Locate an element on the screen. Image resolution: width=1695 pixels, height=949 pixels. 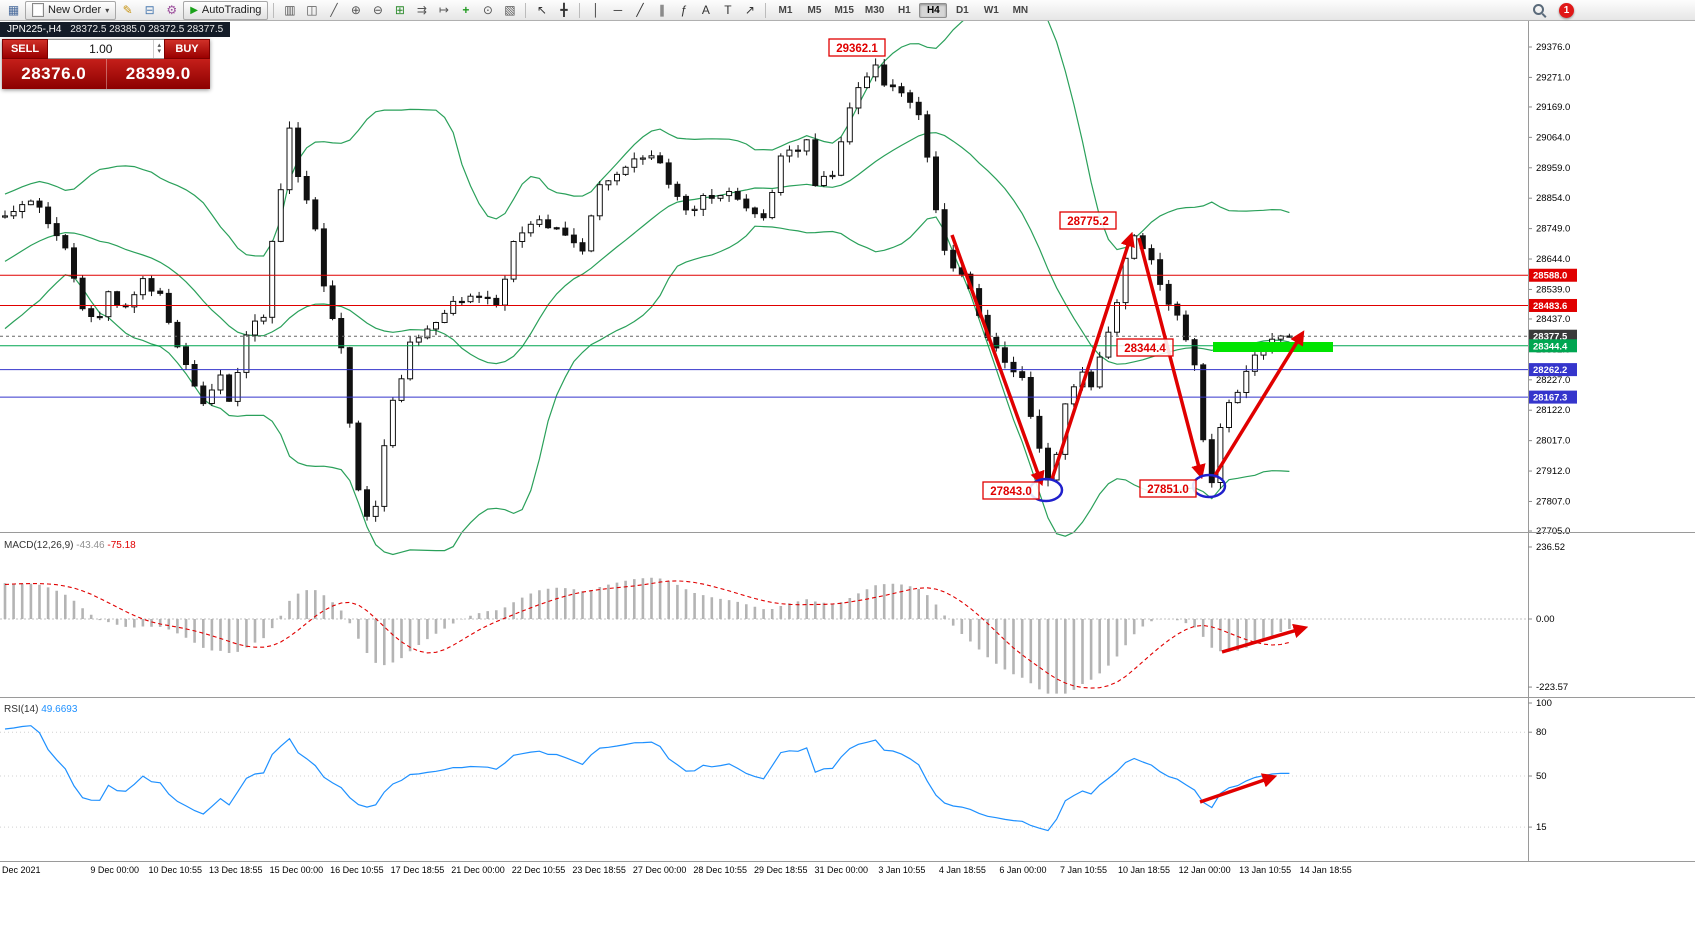
auto-scroll-icon: ⇉ is located at coordinates (421, 10).